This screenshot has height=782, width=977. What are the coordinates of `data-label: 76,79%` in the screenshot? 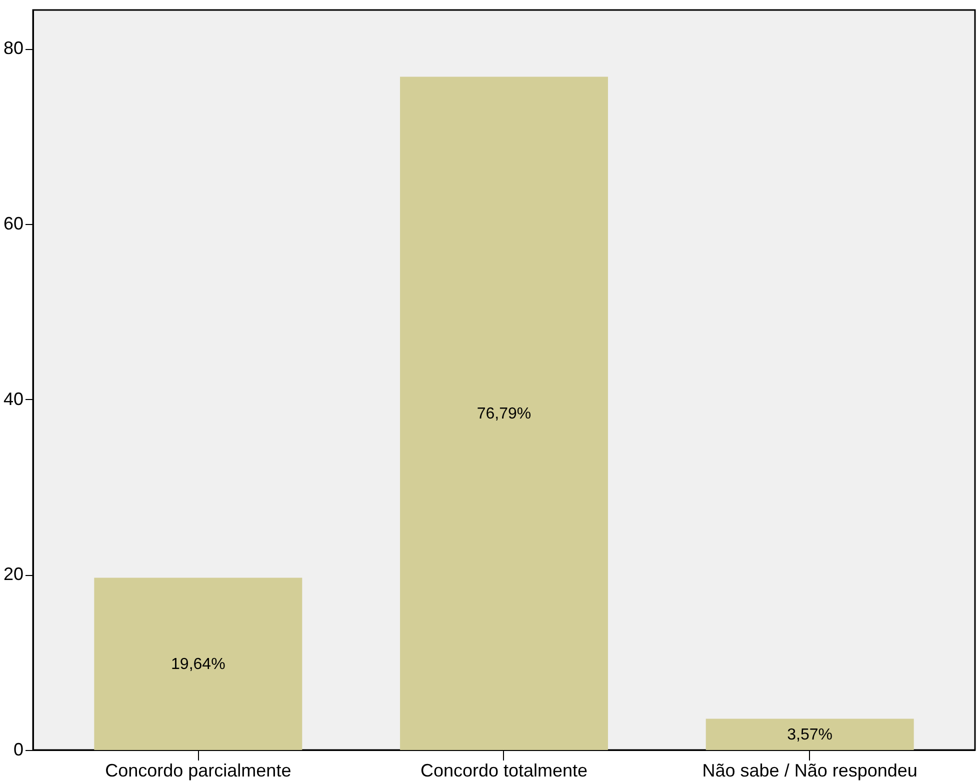 It's located at (504, 413).